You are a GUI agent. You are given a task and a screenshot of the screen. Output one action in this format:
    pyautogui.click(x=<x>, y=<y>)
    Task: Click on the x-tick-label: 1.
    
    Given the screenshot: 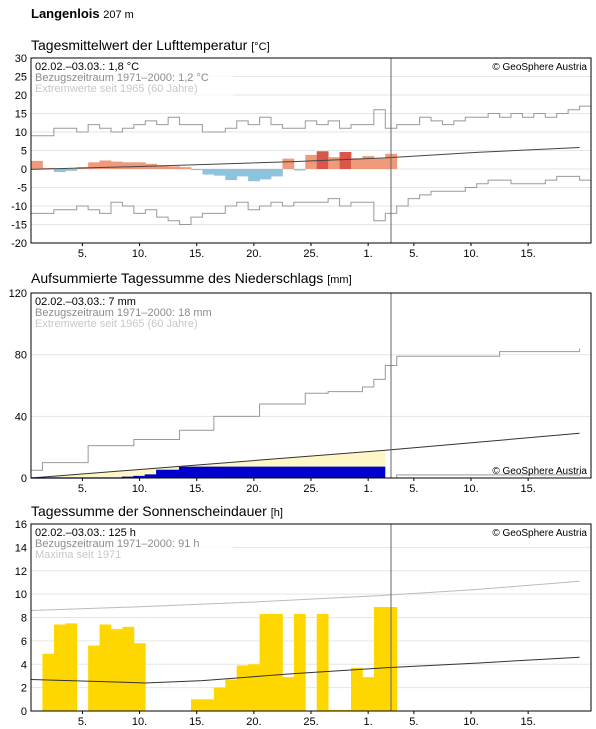 What is the action you would take?
    pyautogui.click(x=368, y=722)
    